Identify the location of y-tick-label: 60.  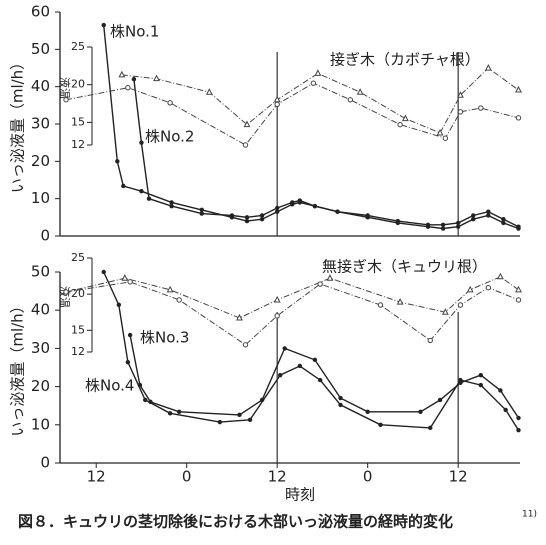
(40, 12).